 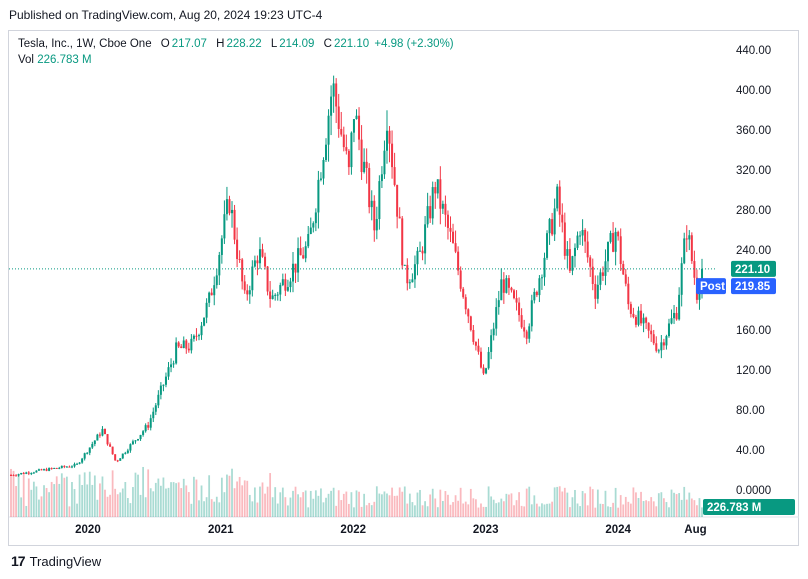 I want to click on post-price-text: 219.85, so click(x=753, y=287).